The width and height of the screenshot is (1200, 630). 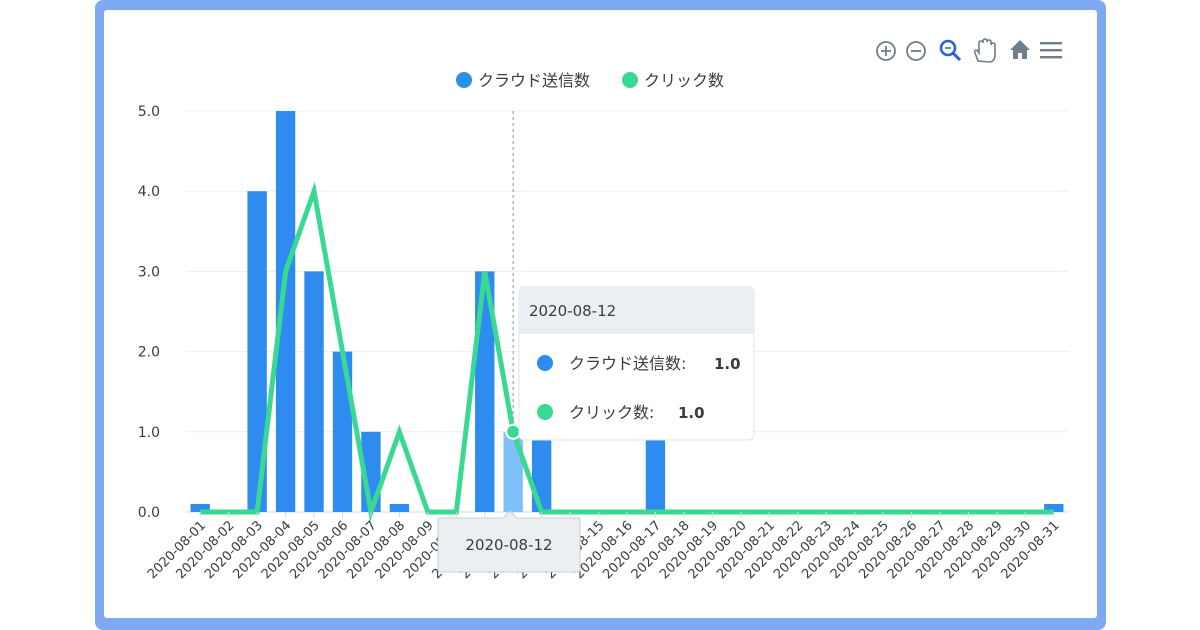 I want to click on pan-icon, so click(x=984, y=50).